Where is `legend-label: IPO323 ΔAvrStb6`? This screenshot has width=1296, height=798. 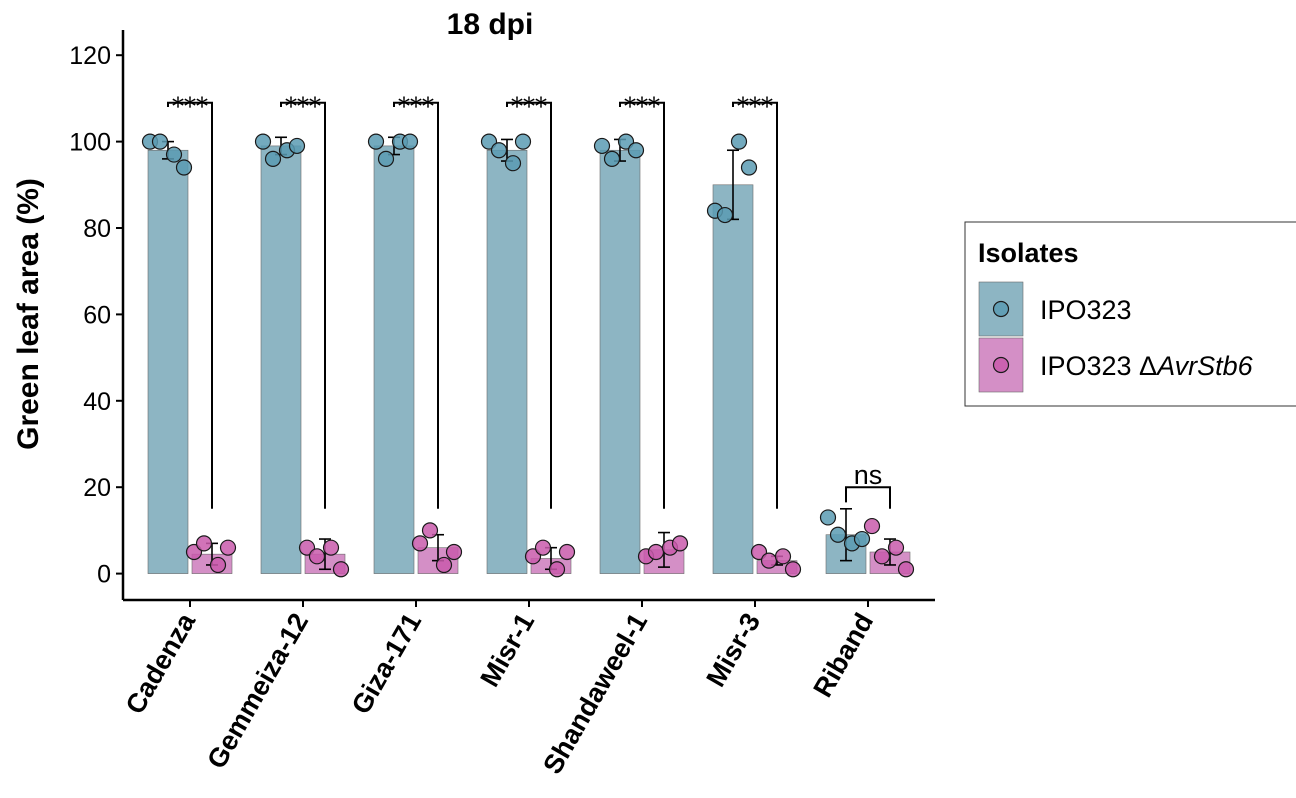 legend-label: IPO323 ΔAvrStb6 is located at coordinates (1147, 366).